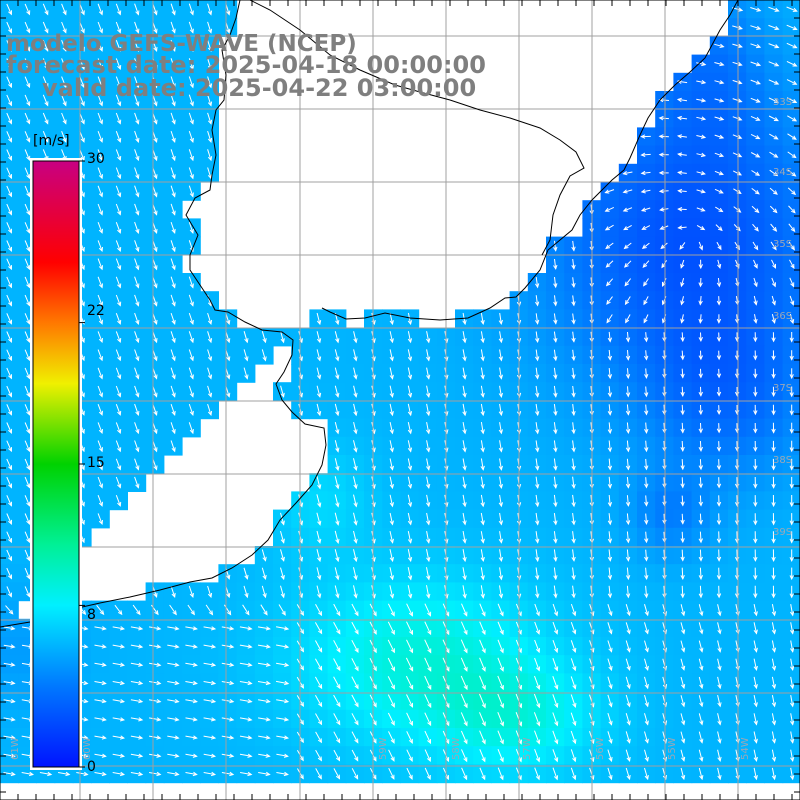 The image size is (800, 800). What do you see at coordinates (600, 748) in the screenshot?
I see `lon-label: 56W` at bounding box center [600, 748].